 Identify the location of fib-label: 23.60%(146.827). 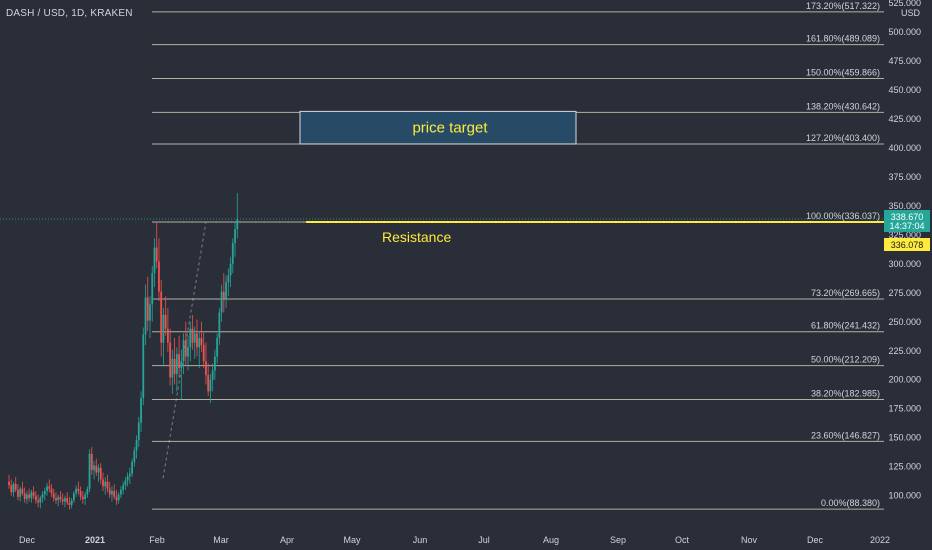
(845, 435).